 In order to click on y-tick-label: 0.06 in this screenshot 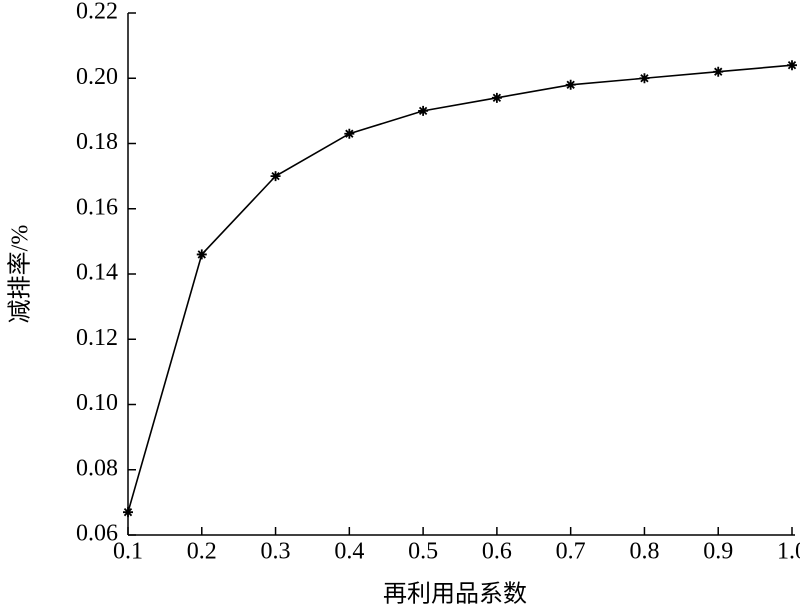, I will do `click(97, 534)`.